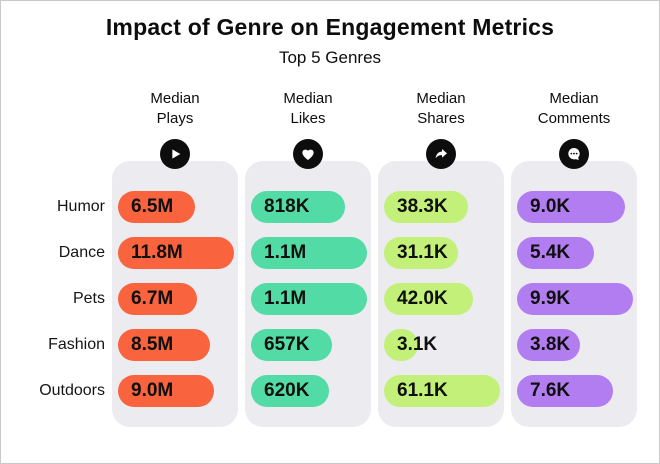  I want to click on value-pill: 7.6K, so click(565, 391).